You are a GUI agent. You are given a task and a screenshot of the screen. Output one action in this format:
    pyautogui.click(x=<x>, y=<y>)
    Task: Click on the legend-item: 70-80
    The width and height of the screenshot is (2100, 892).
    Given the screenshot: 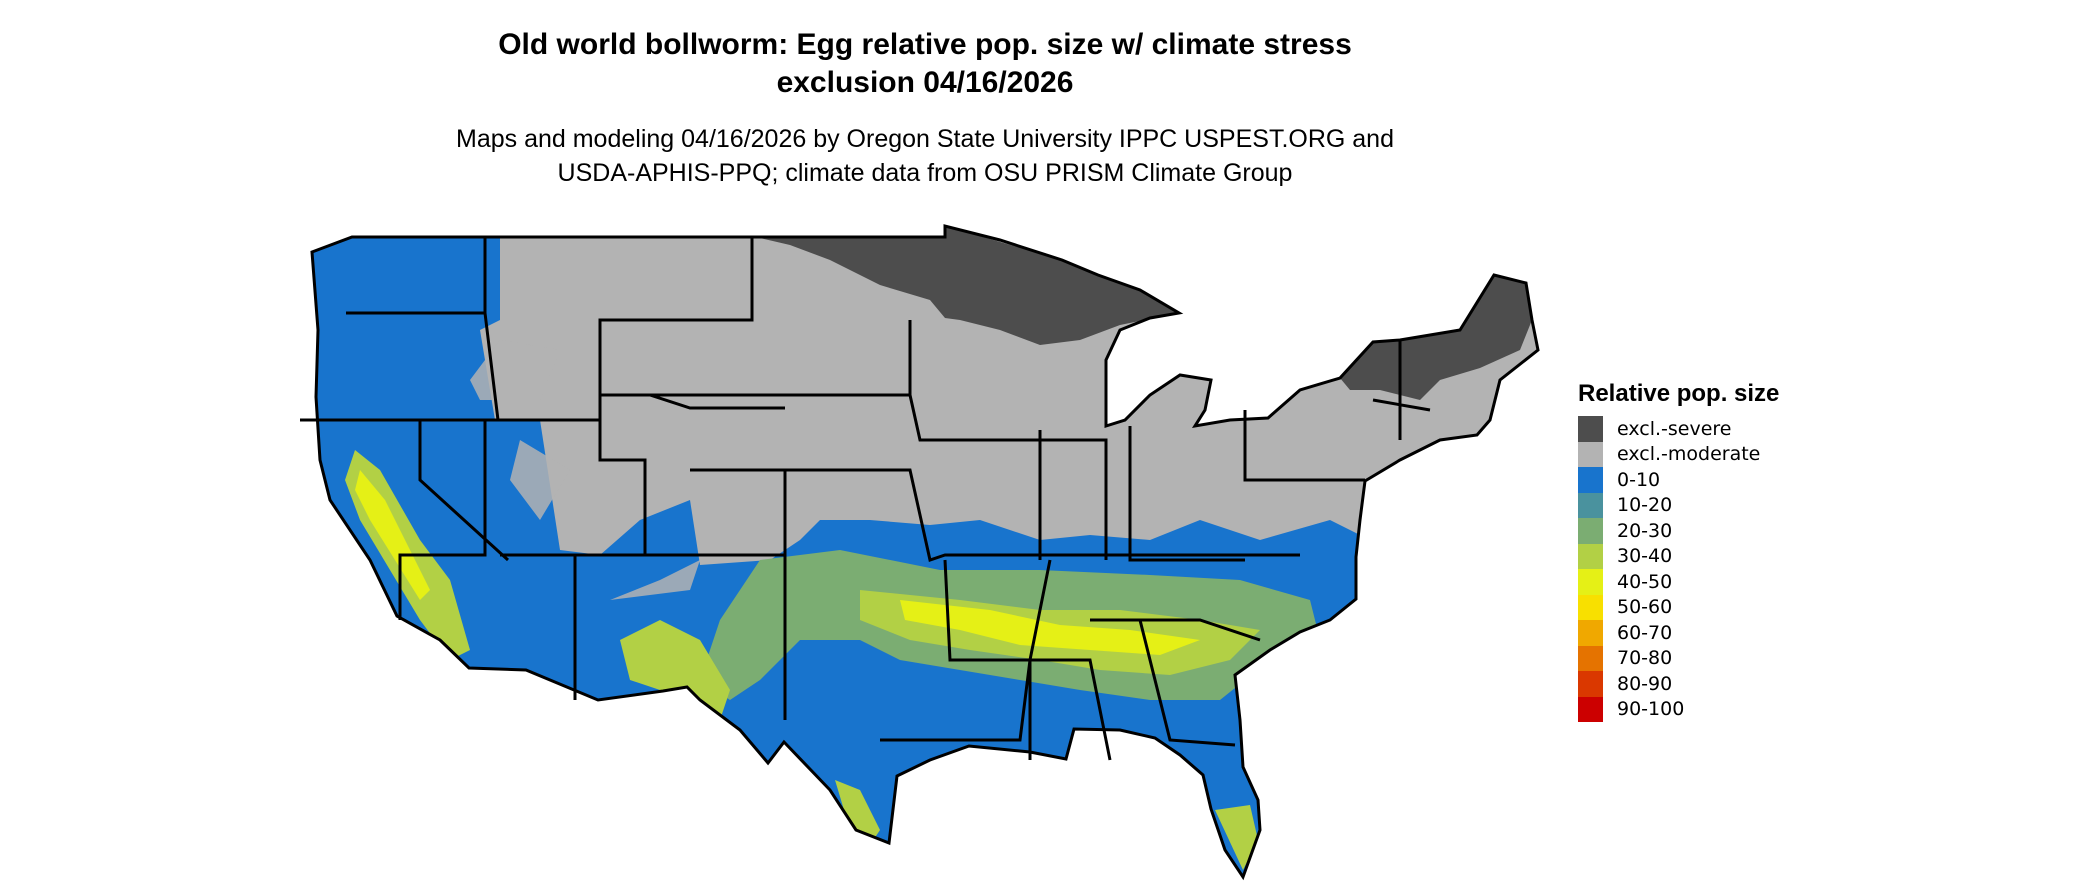 What is the action you would take?
    pyautogui.click(x=1678, y=658)
    